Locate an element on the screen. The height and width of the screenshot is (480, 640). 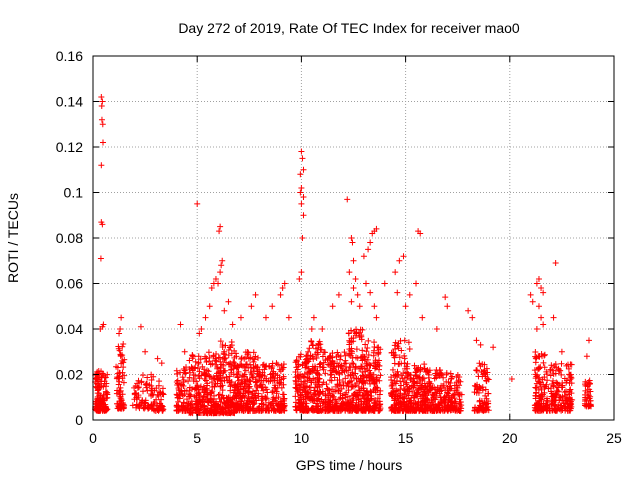
x-tick-label: 10 is located at coordinates (302, 438).